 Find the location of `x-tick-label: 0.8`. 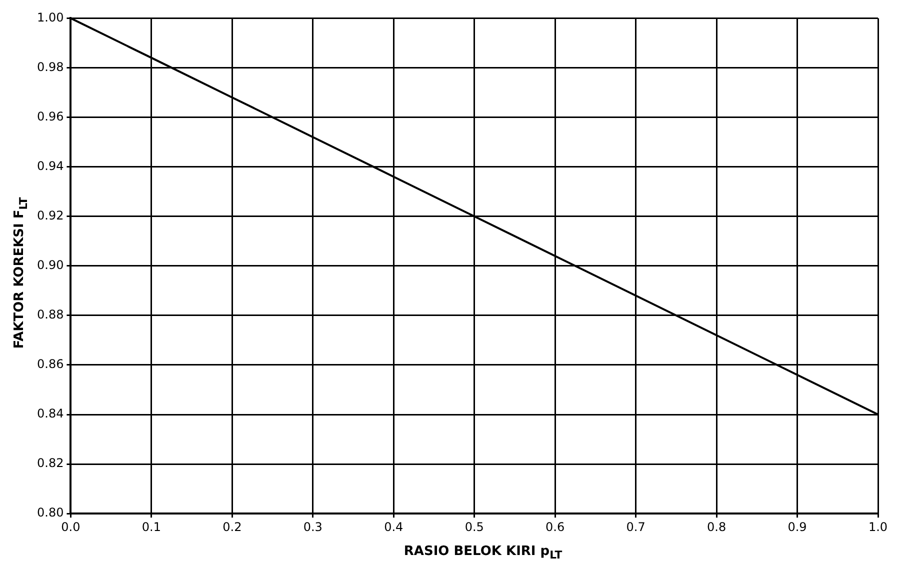

x-tick-label: 0.8 is located at coordinates (716, 527).